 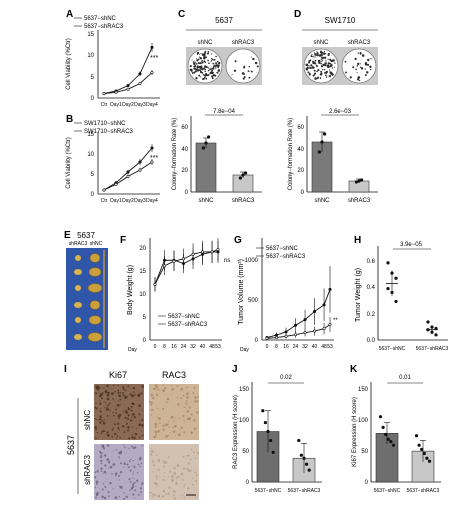 What do you see at coordinates (193, 347) in the screenshot?
I see `xtick-f-4: 32` at bounding box center [193, 347].